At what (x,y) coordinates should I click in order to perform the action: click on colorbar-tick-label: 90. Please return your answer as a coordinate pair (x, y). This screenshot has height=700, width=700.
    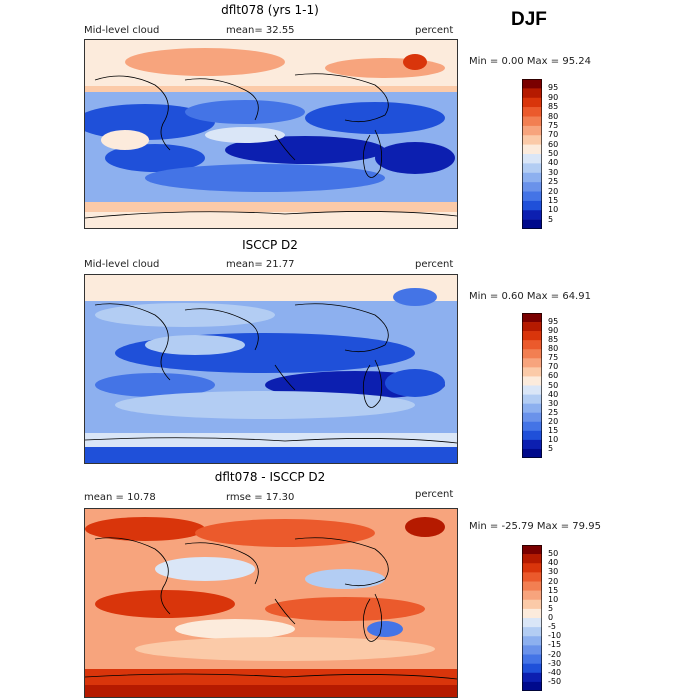
    Looking at the image, I should click on (553, 97).